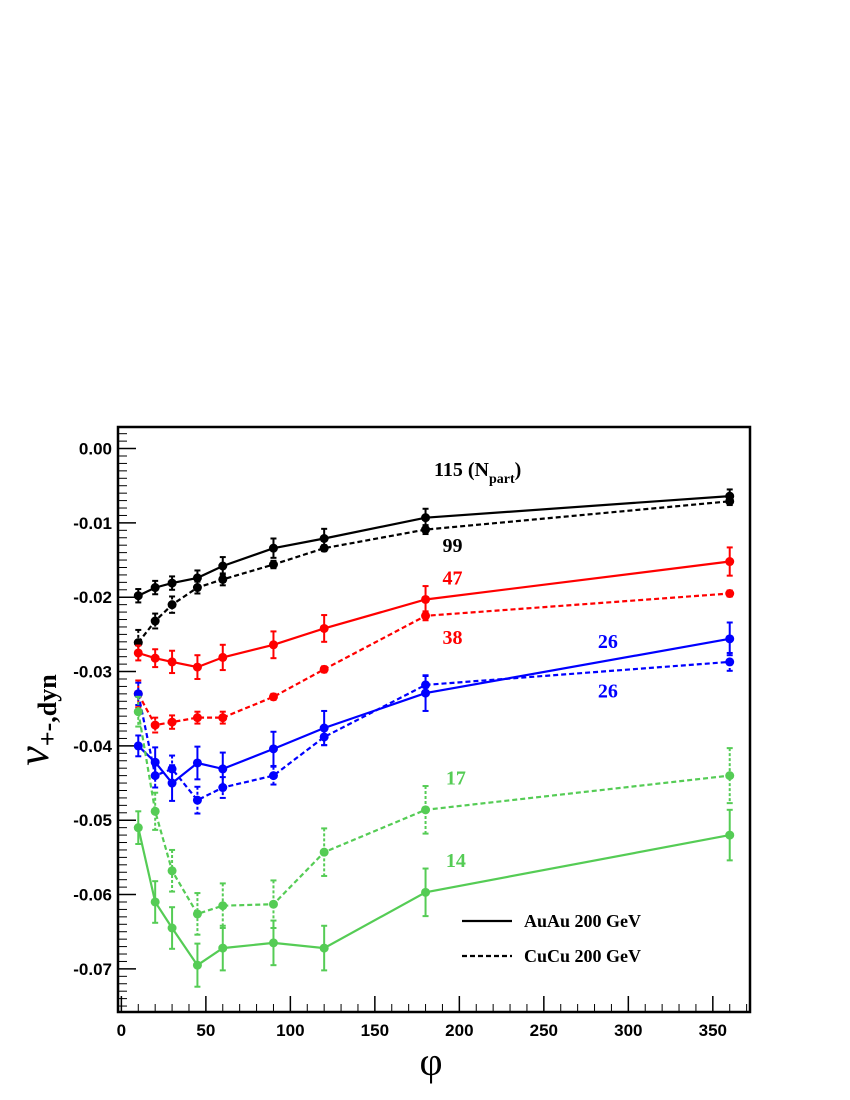  Describe the element at coordinates (92, 597) in the screenshot. I see `y-tick-label: -0.02` at that location.